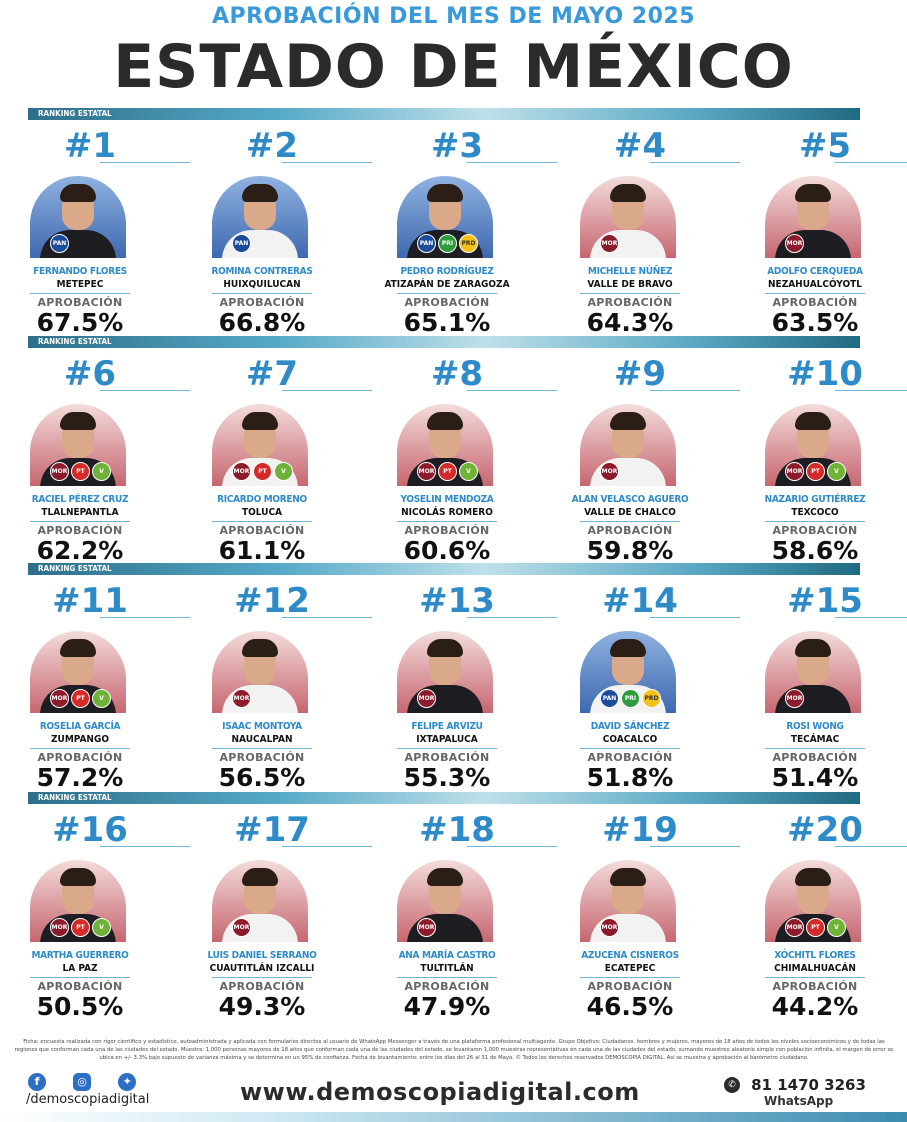 The image size is (907, 1122). I want to click on municipality-name: HUIXQUILUCAN, so click(262, 284).